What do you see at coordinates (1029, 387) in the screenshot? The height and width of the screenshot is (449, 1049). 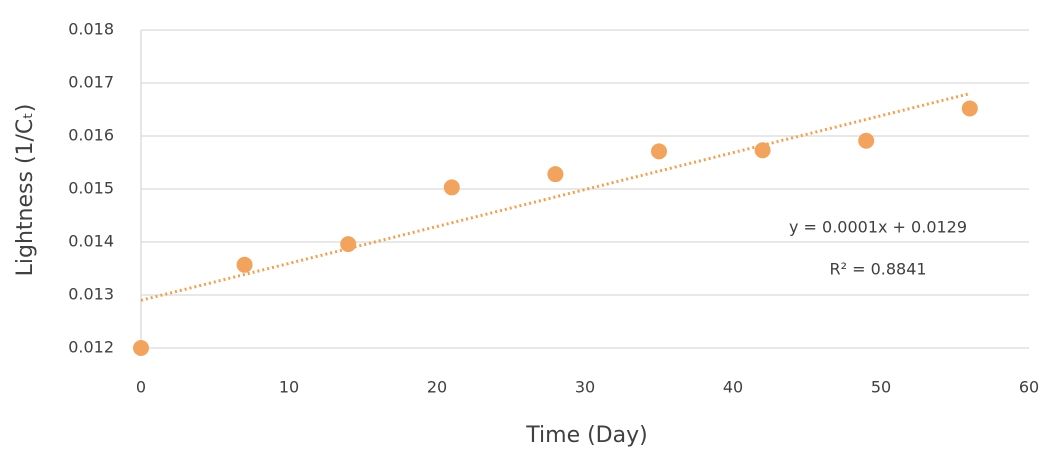 I see `x-tick-label: 60` at bounding box center [1029, 387].